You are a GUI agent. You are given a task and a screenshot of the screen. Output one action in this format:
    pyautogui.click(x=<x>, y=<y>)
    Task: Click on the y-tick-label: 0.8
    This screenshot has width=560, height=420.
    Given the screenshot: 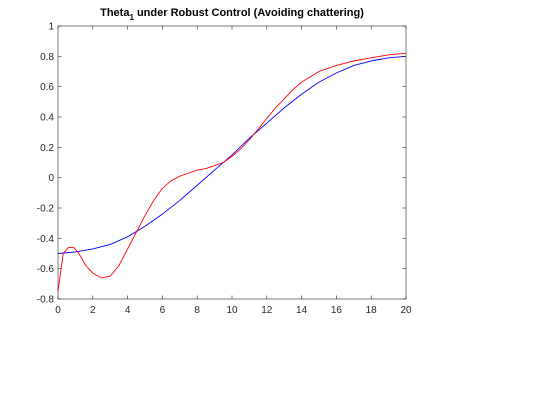 What is the action you would take?
    pyautogui.click(x=47, y=57)
    